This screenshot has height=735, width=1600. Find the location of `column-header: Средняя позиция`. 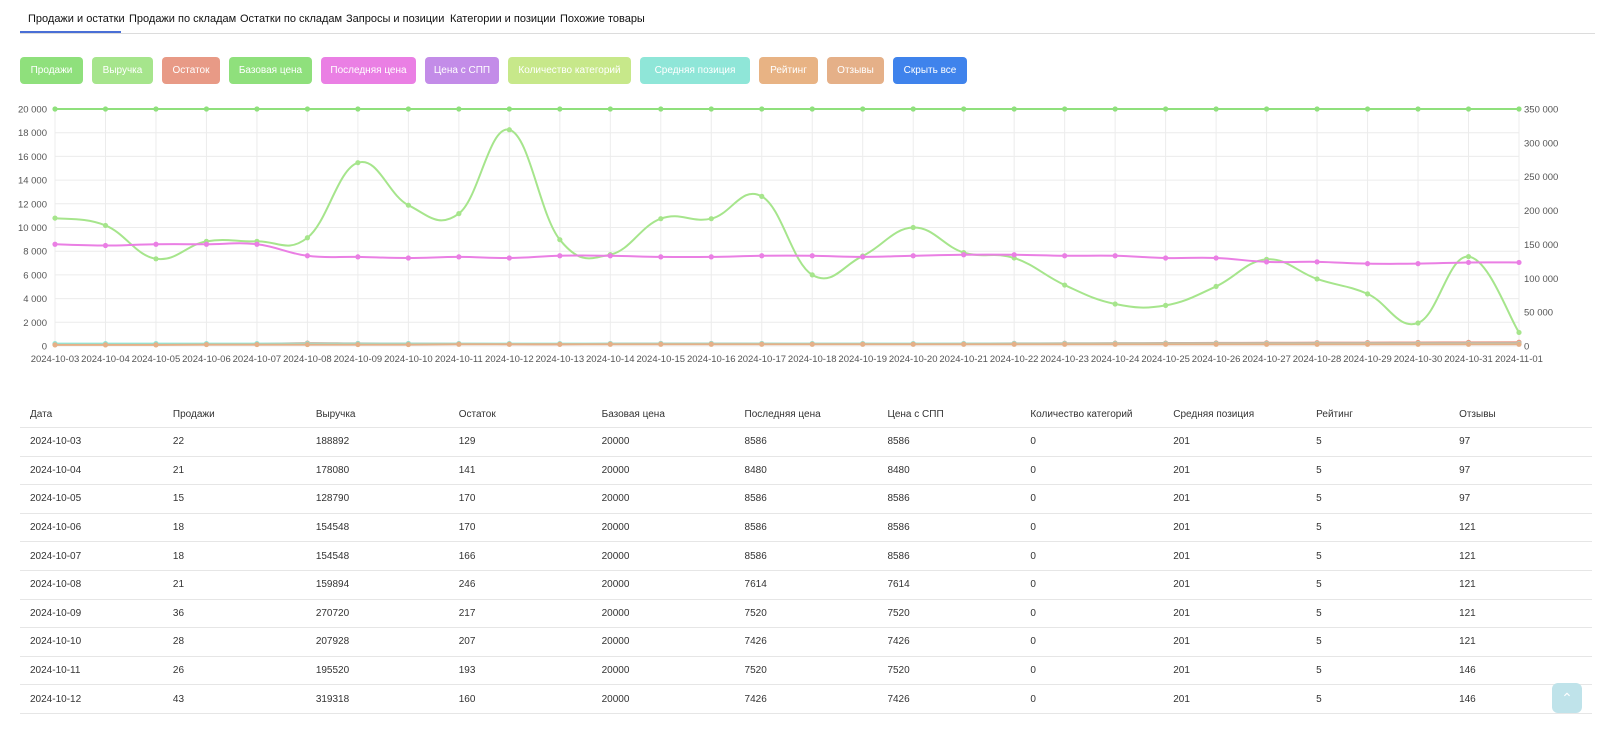

column-header: Средняя позиция is located at coordinates (1214, 414).